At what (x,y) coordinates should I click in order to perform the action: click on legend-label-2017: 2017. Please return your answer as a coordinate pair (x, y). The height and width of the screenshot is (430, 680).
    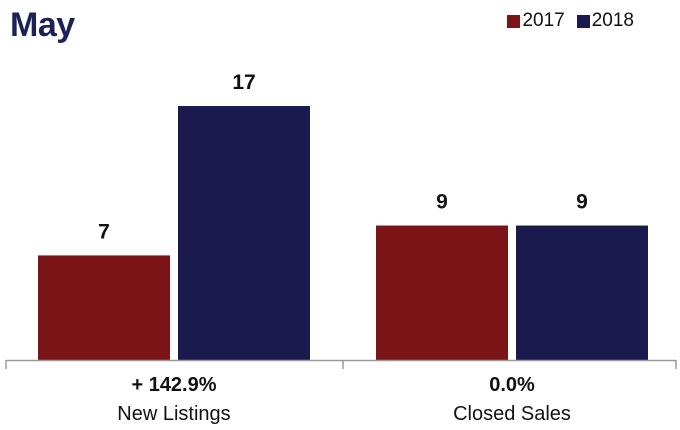
    Looking at the image, I should click on (543, 20).